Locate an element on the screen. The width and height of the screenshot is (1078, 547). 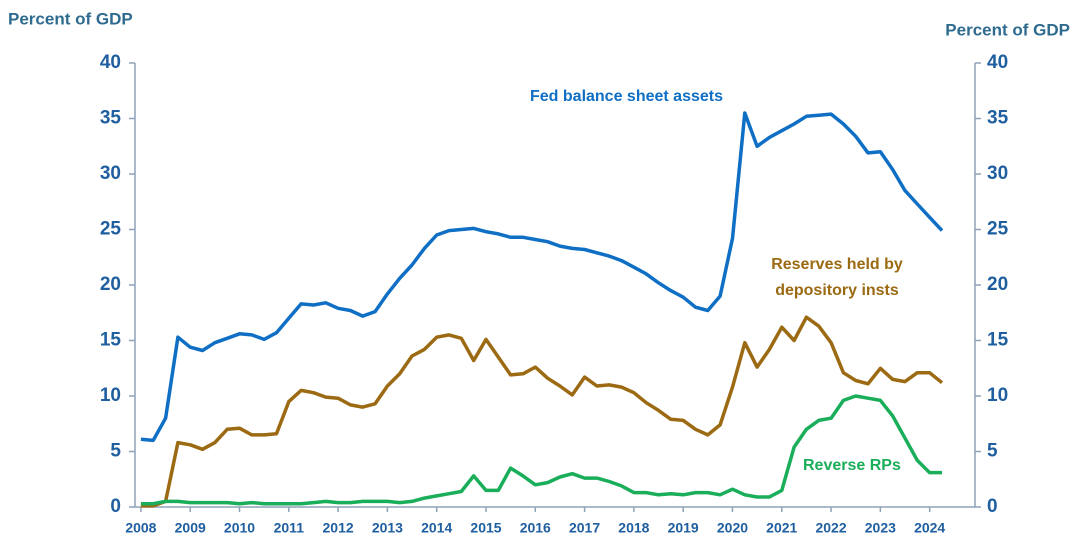
x-tick-label: 2018 is located at coordinates (633, 528).